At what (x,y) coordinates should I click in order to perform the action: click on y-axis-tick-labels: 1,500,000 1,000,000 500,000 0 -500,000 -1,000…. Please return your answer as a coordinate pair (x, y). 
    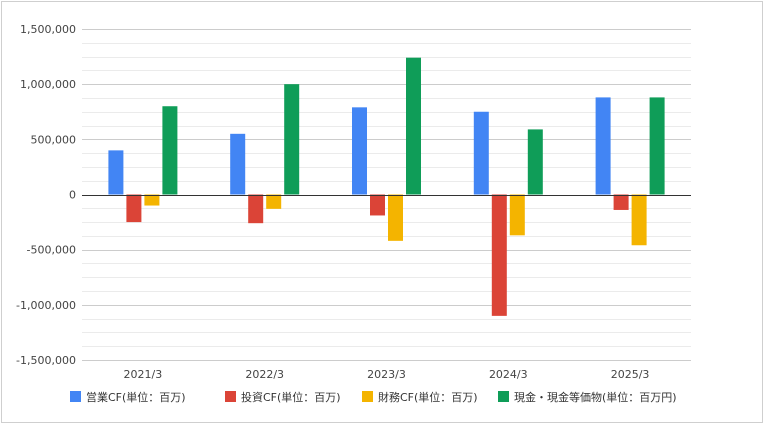
    Looking at the image, I should click on (46, 195).